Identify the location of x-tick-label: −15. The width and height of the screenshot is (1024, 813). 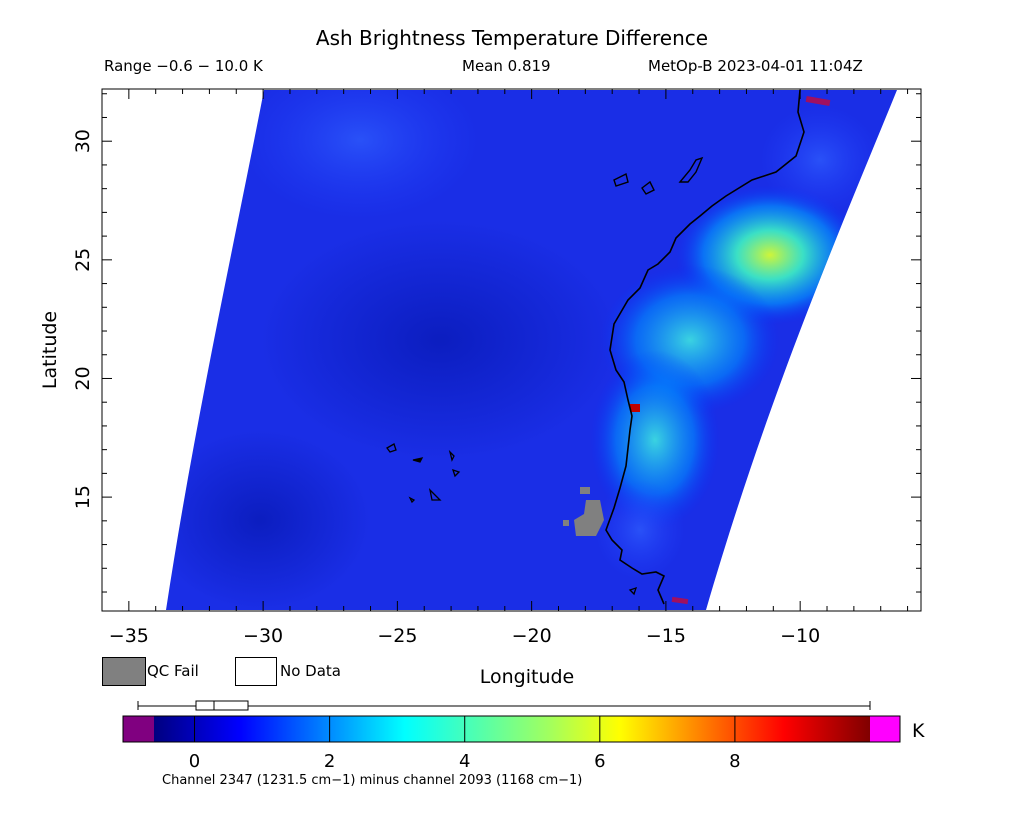
(666, 636).